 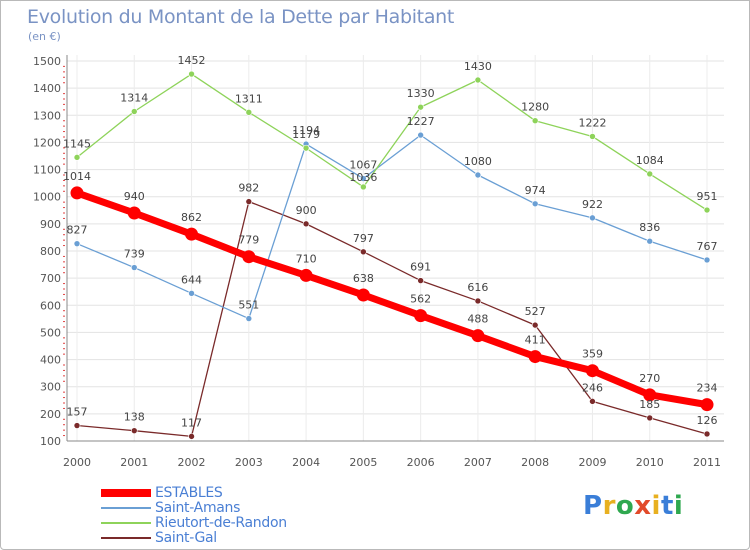 What do you see at coordinates (249, 462) in the screenshot?
I see `x-tick-label: 2003` at bounding box center [249, 462].